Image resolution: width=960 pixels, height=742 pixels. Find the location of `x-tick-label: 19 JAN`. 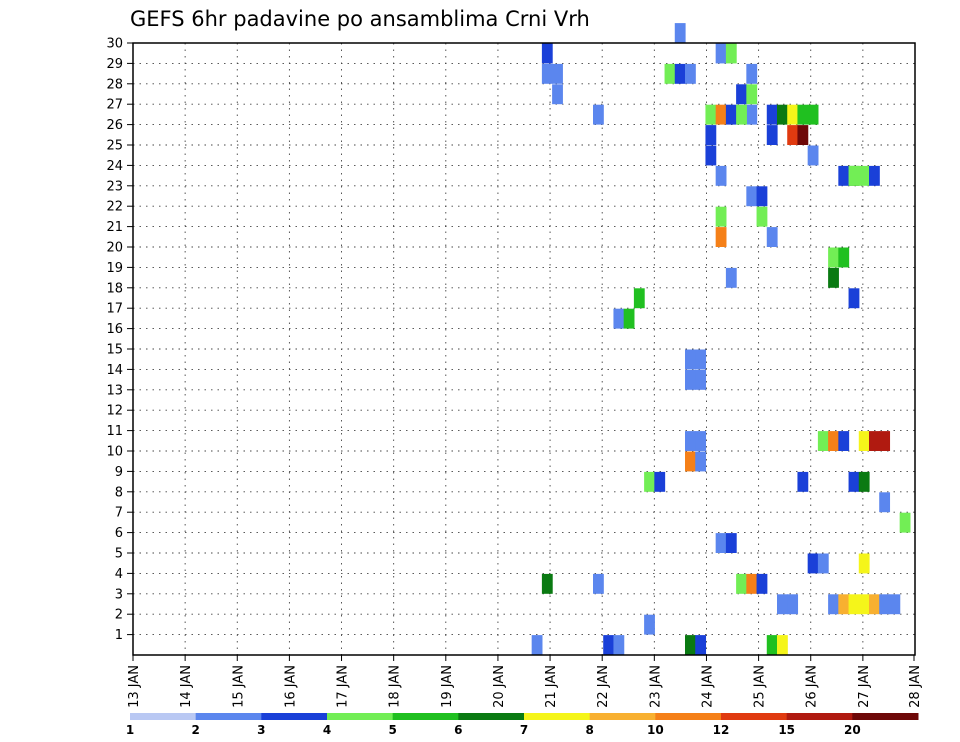

x-tick-label: 19 JAN is located at coordinates (447, 686).